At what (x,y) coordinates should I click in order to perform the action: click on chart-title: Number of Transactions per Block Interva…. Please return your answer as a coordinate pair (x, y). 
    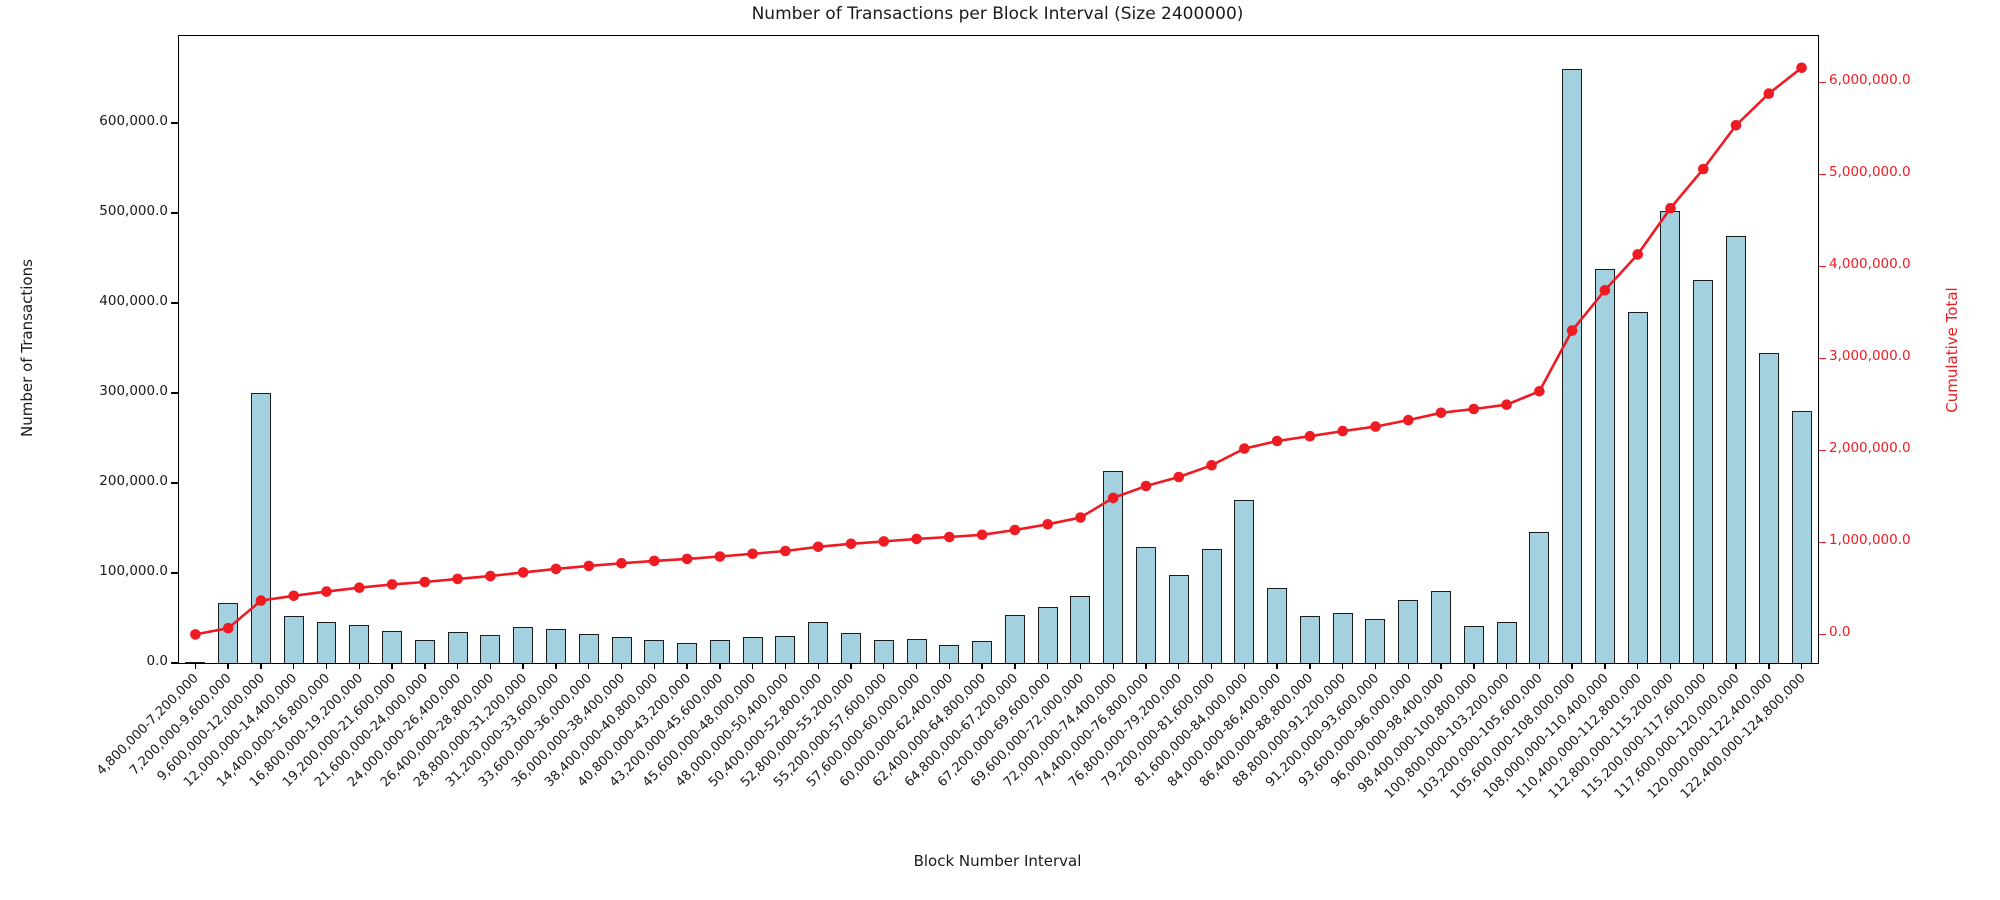
    Looking at the image, I should click on (997, 14).